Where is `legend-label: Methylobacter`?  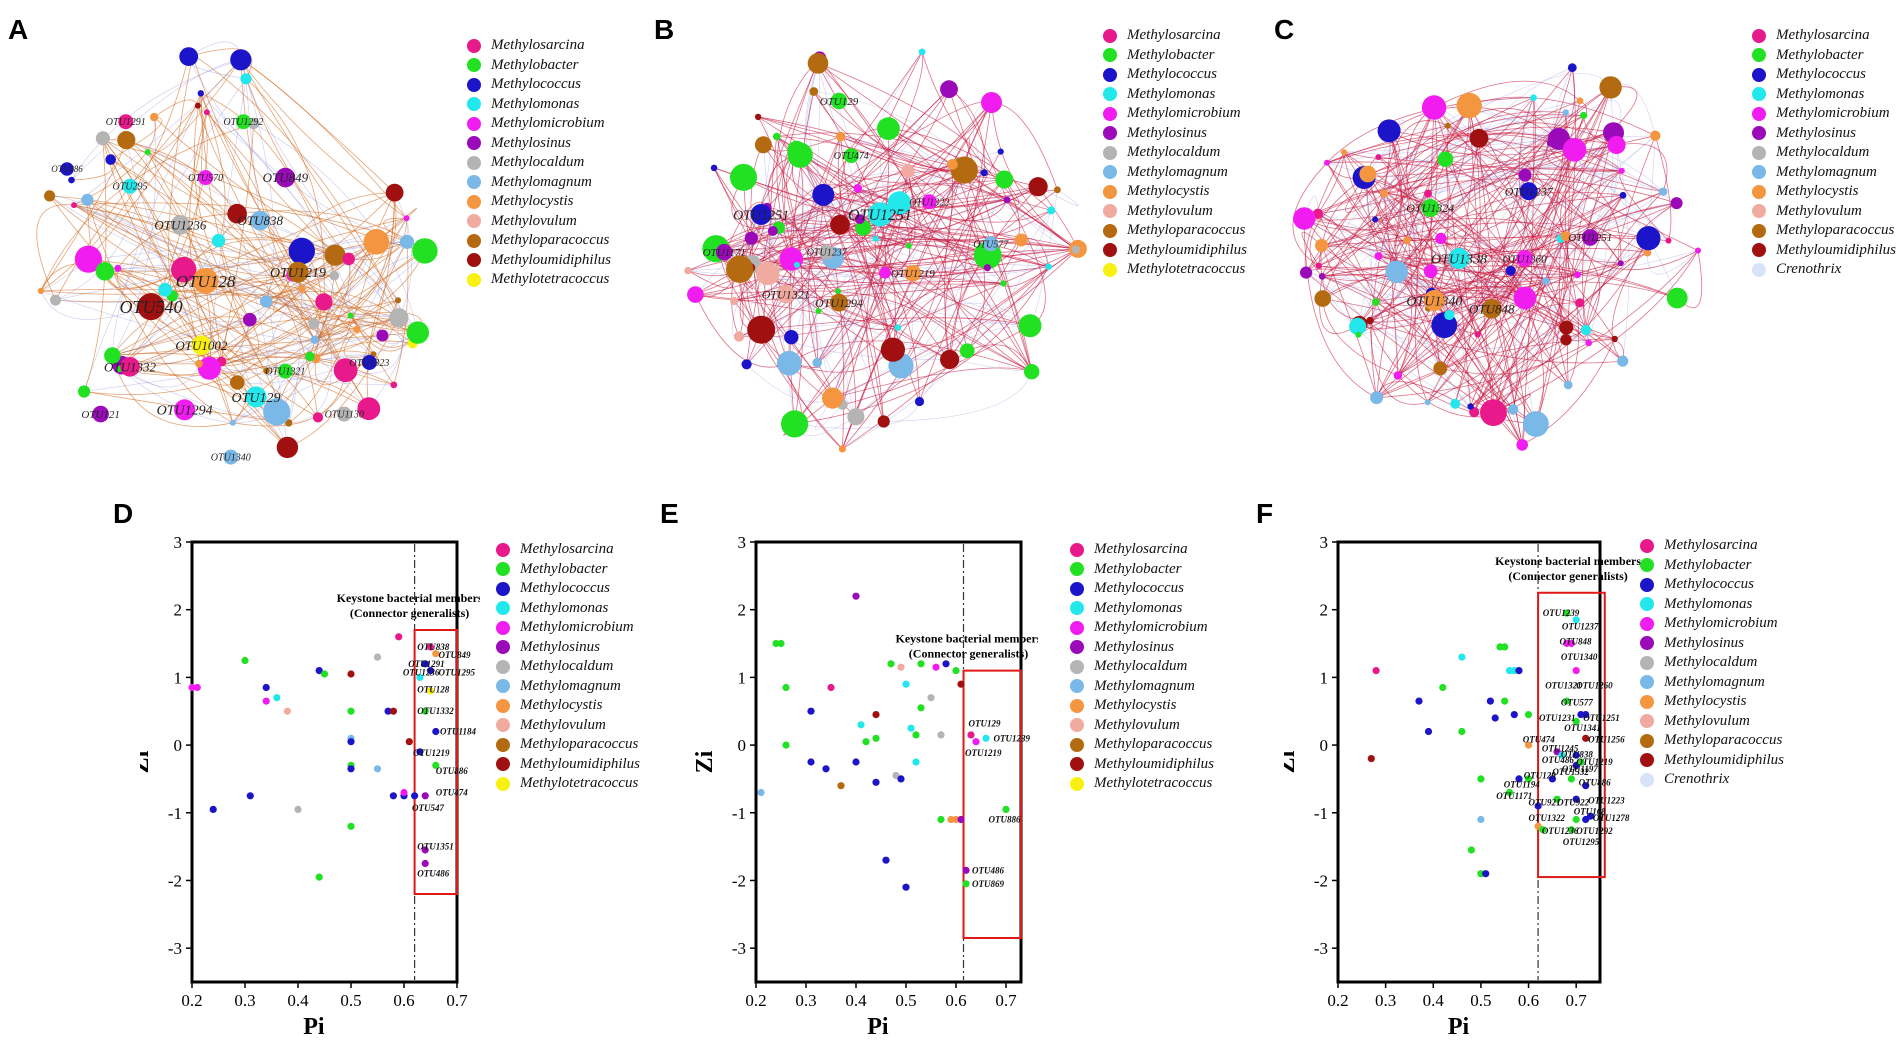 legend-label: Methylobacter is located at coordinates (1171, 54).